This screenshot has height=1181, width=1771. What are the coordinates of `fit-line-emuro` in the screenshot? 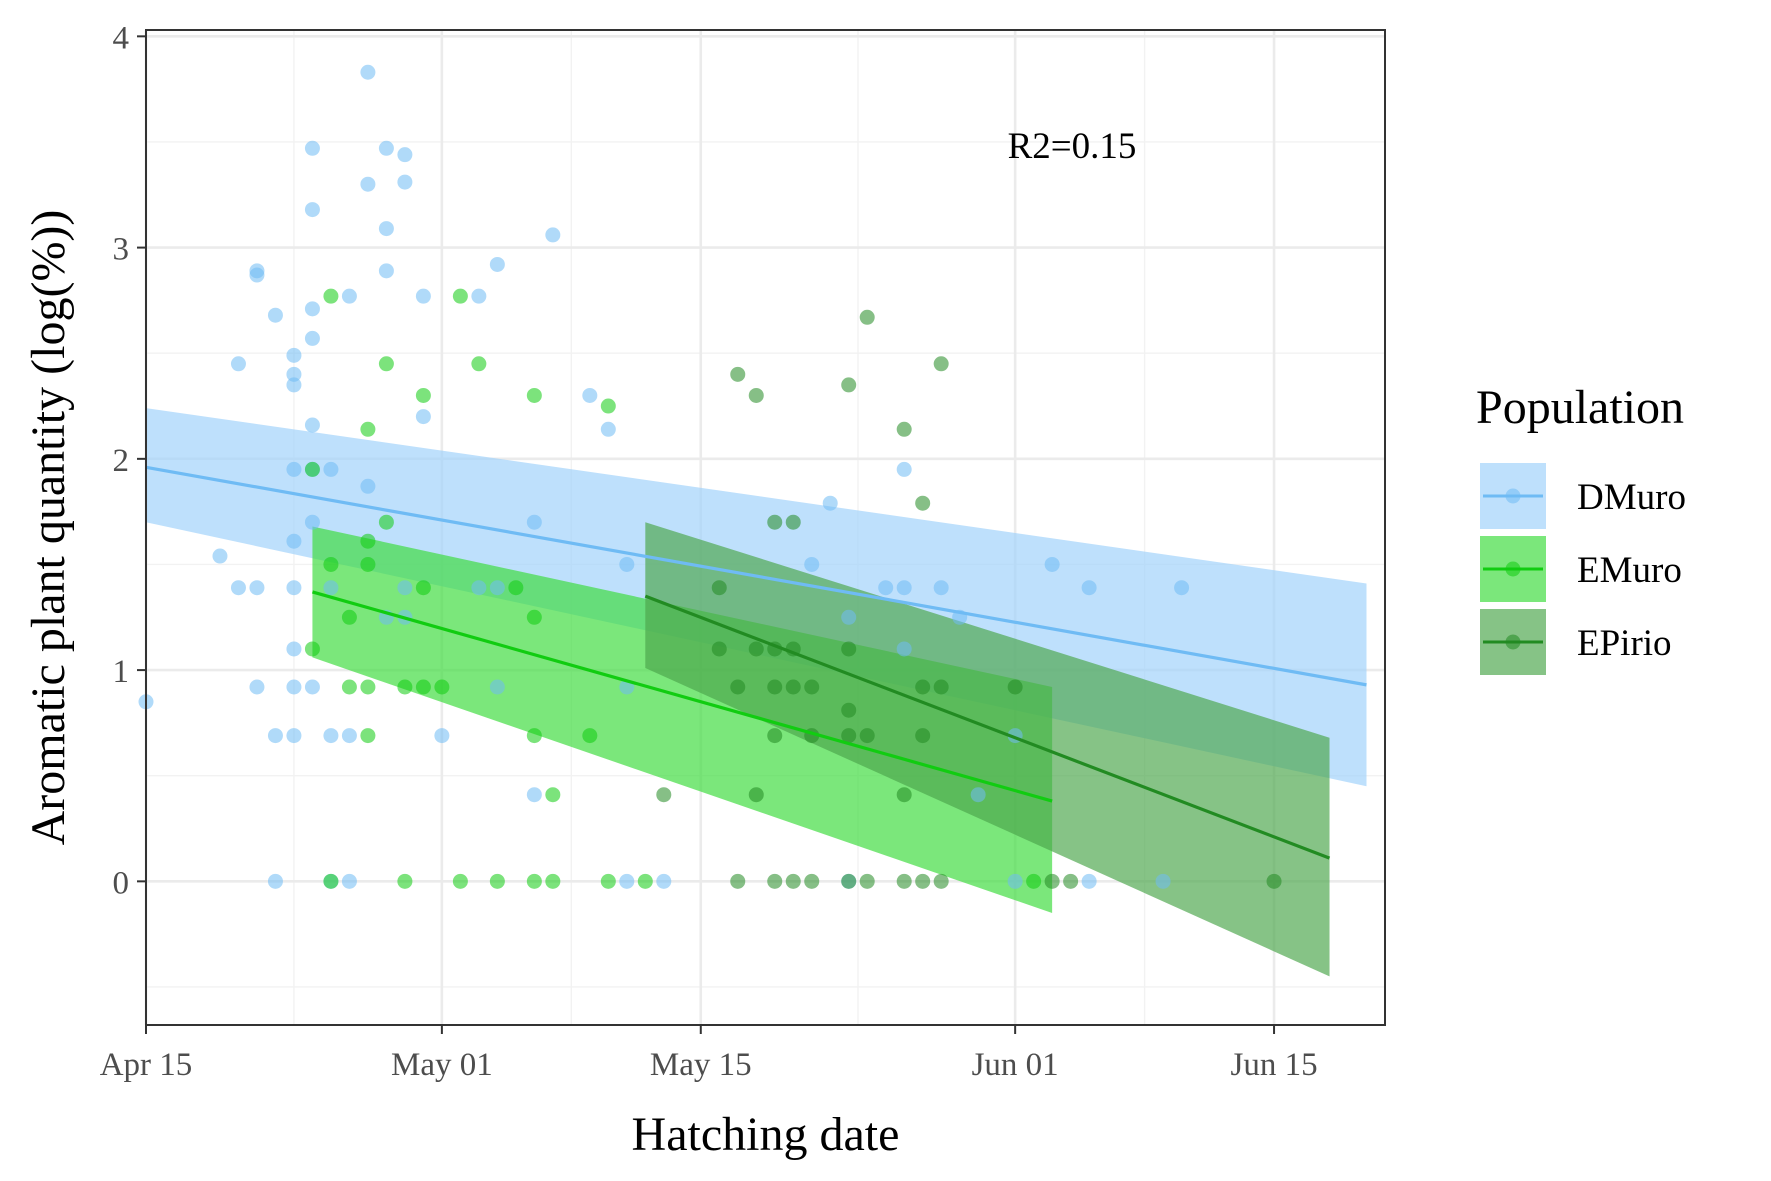 It's located at (682, 696).